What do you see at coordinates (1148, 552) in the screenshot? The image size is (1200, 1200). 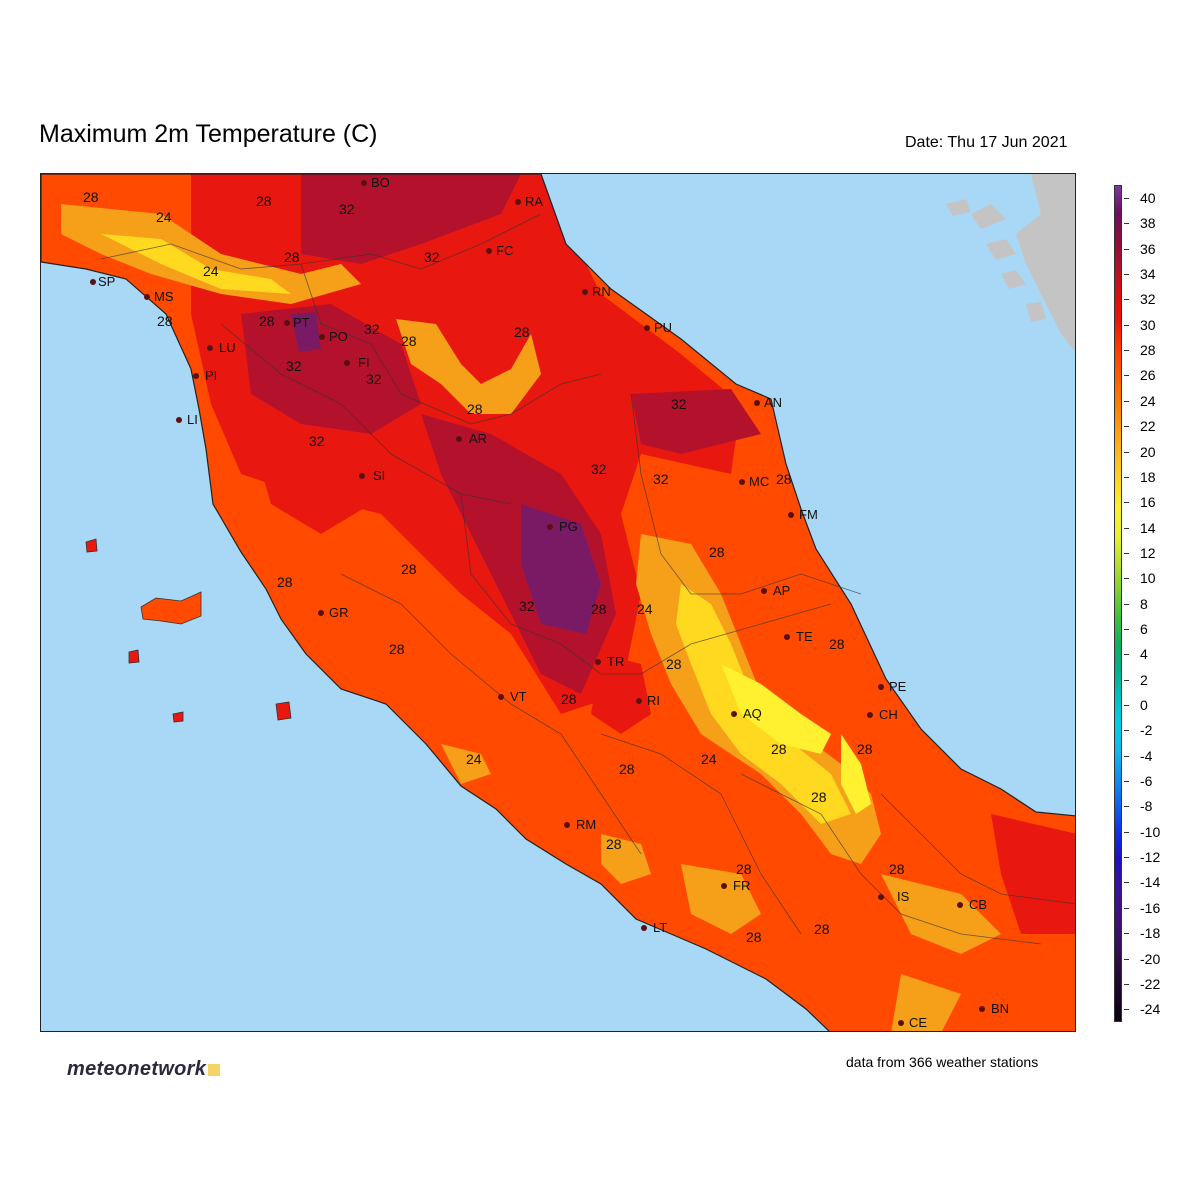 I see `legend-label: 12` at bounding box center [1148, 552].